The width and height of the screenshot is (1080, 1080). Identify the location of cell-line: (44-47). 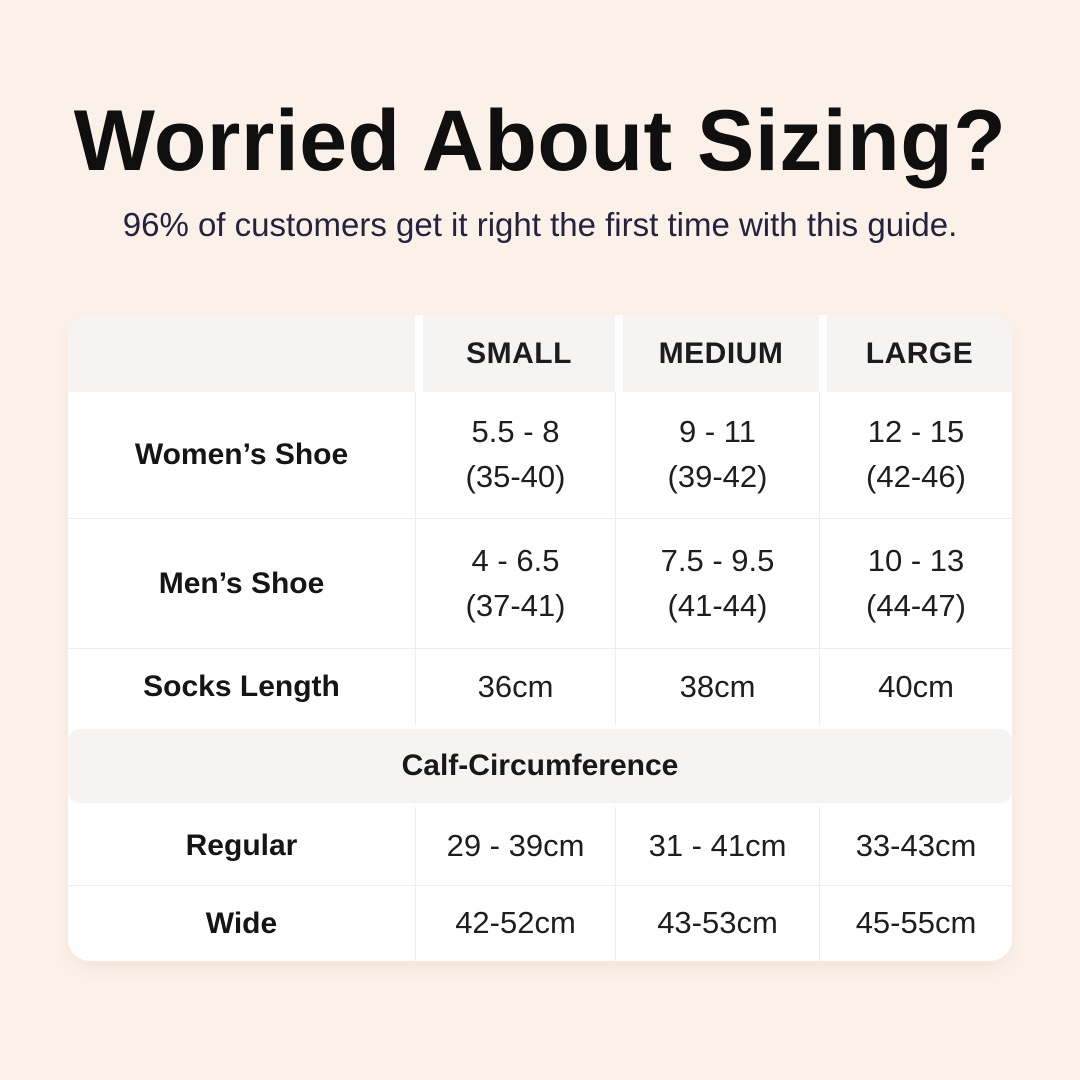
(916, 605).